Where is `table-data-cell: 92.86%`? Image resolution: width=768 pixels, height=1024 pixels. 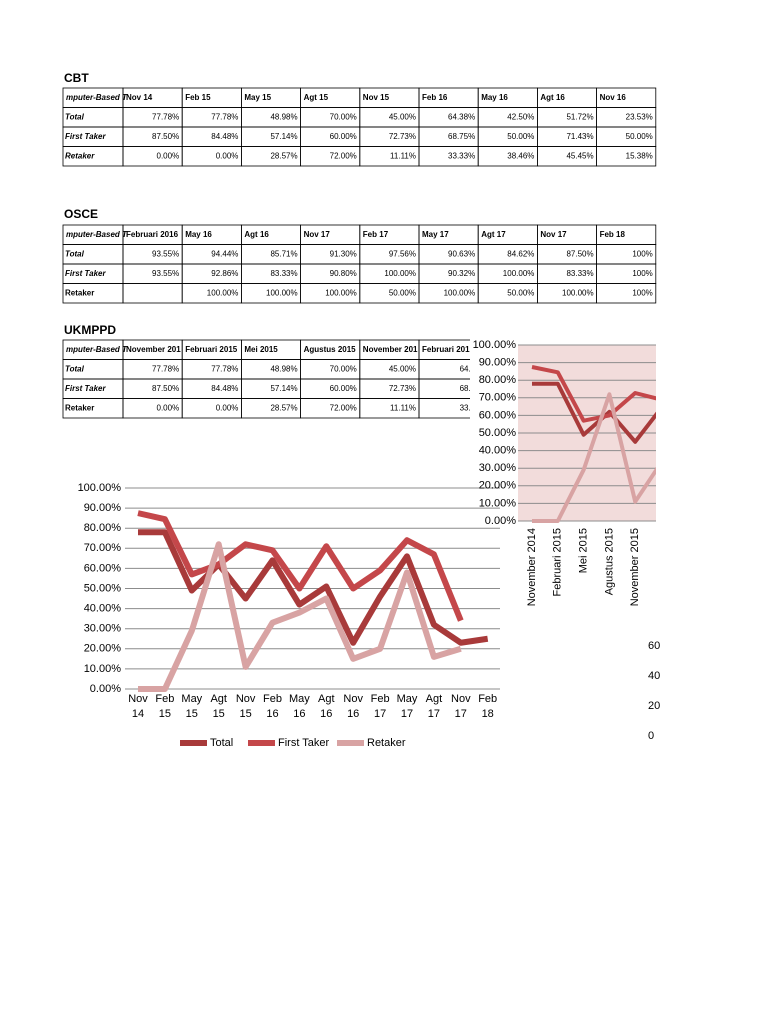
table-data-cell: 92.86% is located at coordinates (224, 273).